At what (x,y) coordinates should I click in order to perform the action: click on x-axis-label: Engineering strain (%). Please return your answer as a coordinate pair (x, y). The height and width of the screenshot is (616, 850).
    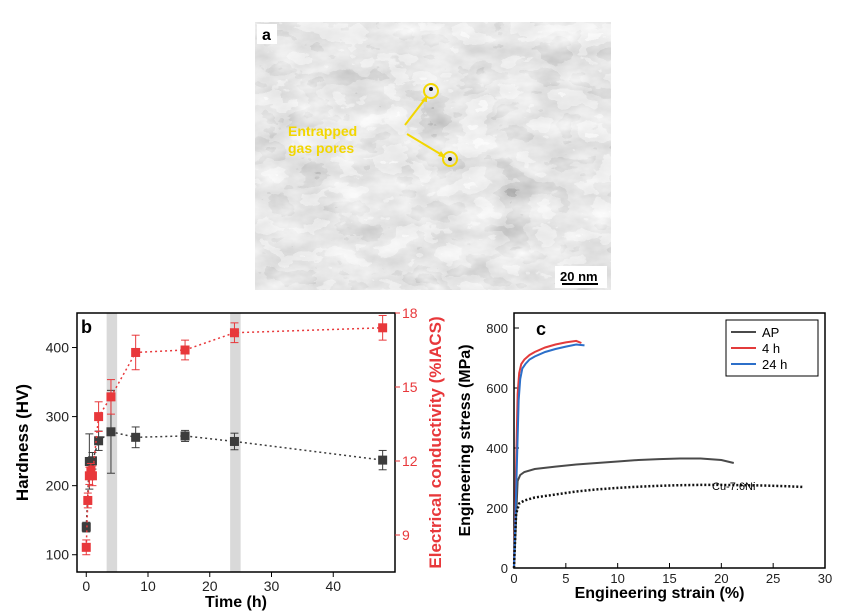
    Looking at the image, I should click on (660, 593).